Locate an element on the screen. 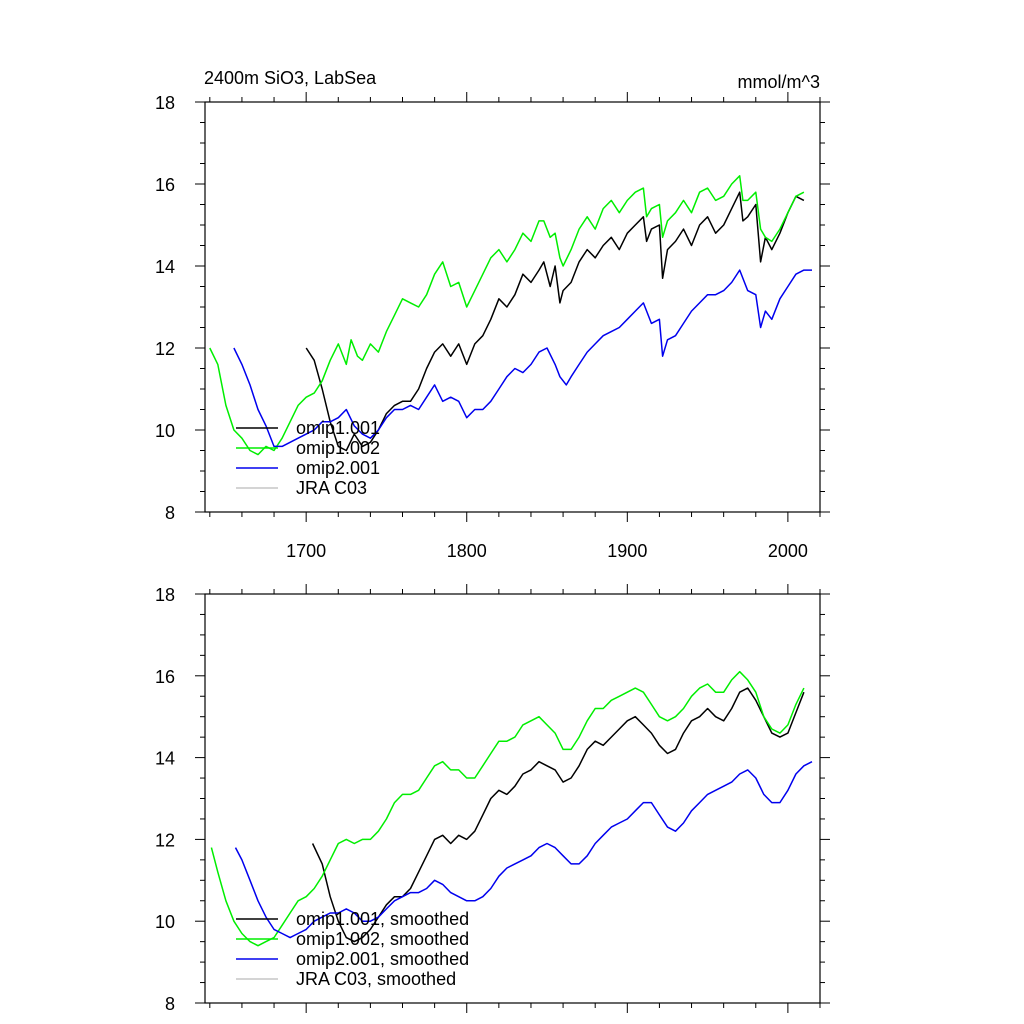  legend-label: omip1.001 is located at coordinates (338, 428).